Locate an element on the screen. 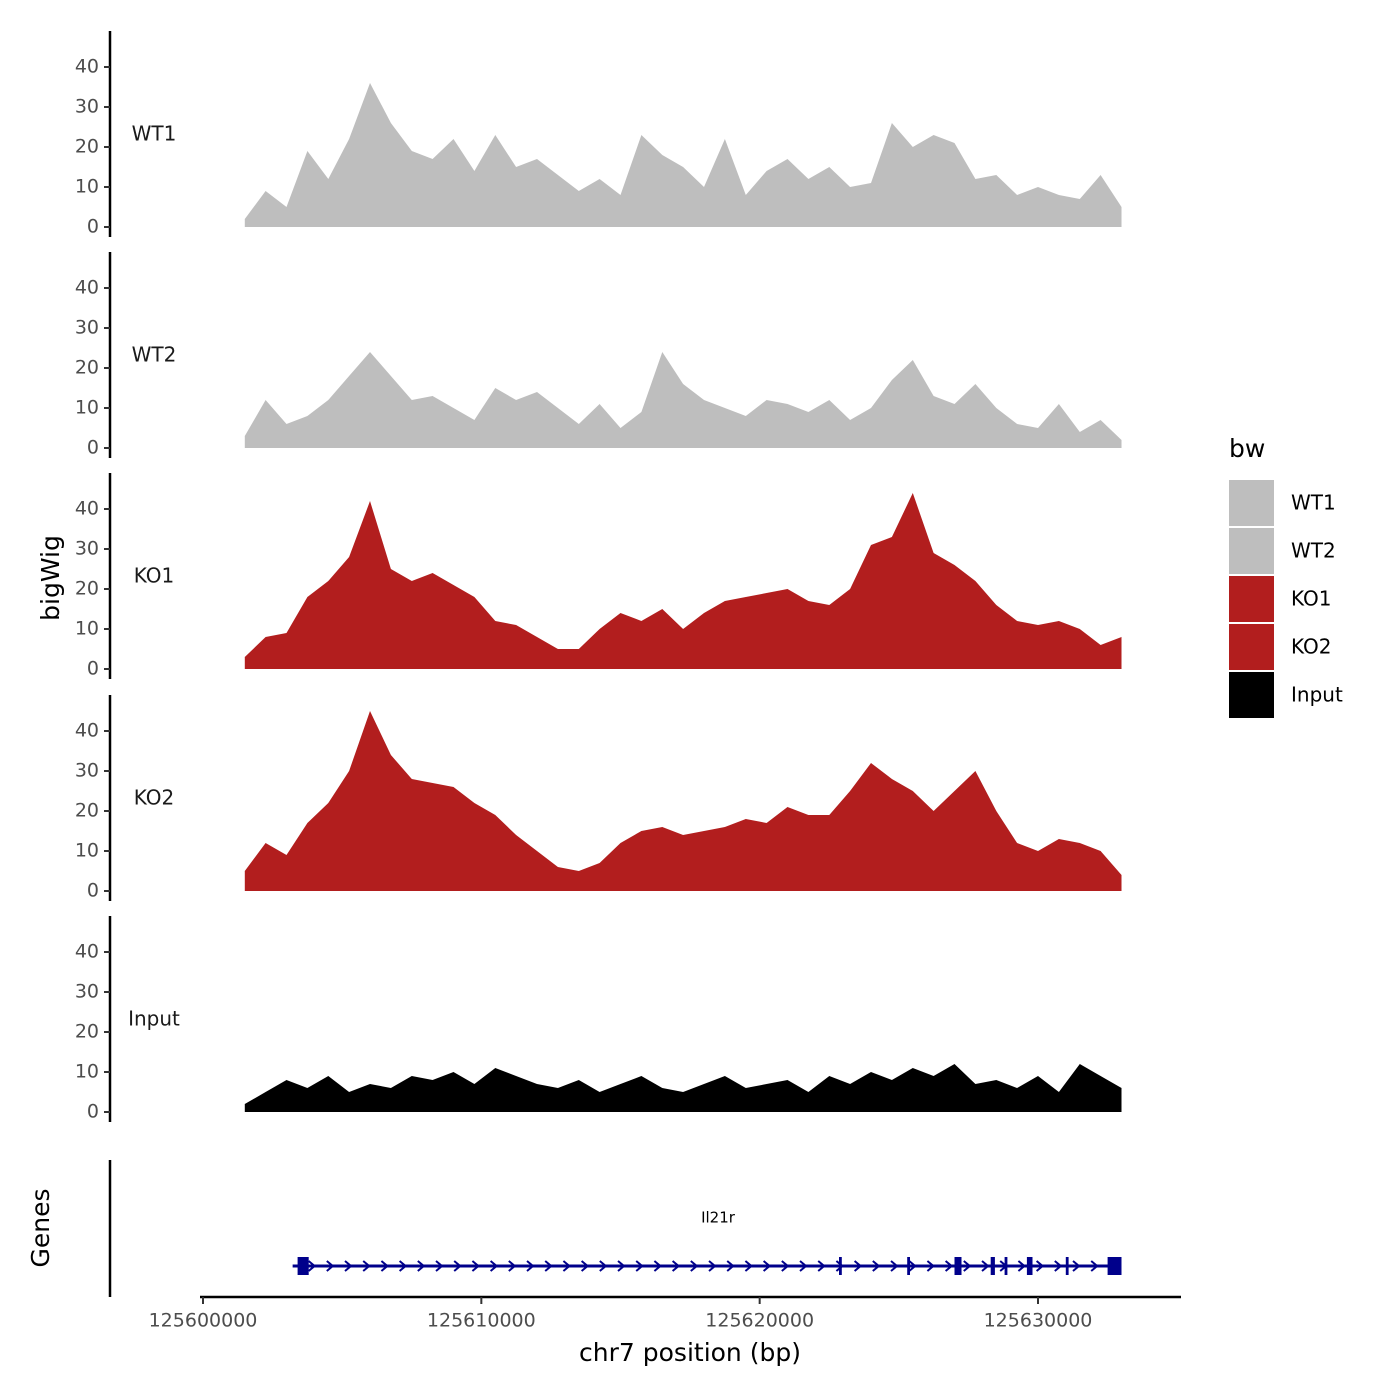  legend-swatch-input is located at coordinates (1251, 695).